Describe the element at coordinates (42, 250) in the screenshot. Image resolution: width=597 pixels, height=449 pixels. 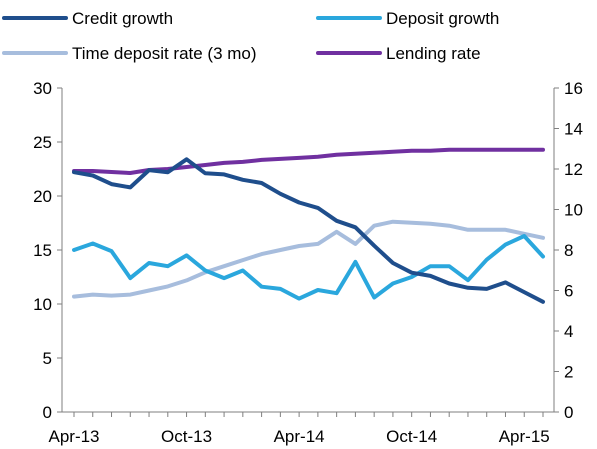
I see `left-tick-label: 15` at that location.